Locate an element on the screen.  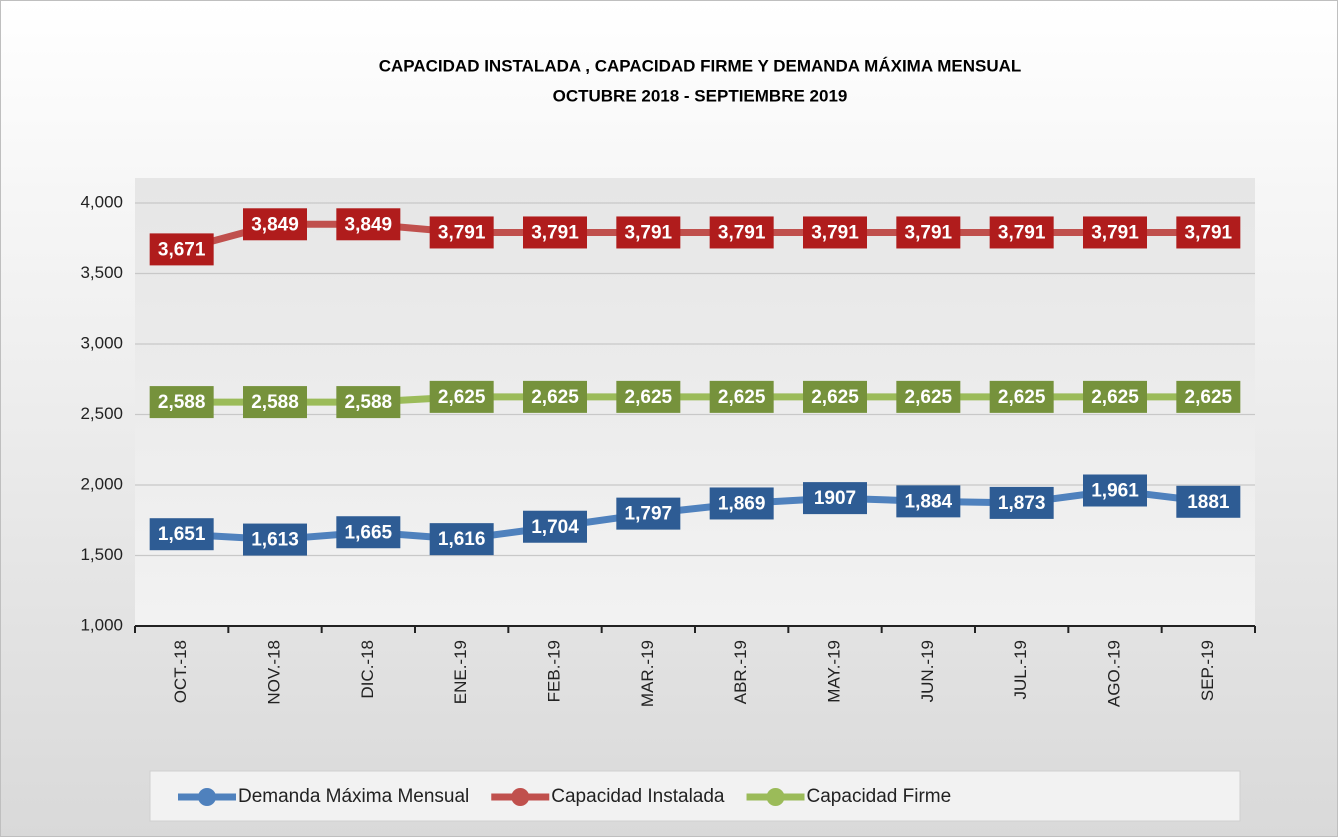
y-tick-label: 1,500 is located at coordinates (101, 554).